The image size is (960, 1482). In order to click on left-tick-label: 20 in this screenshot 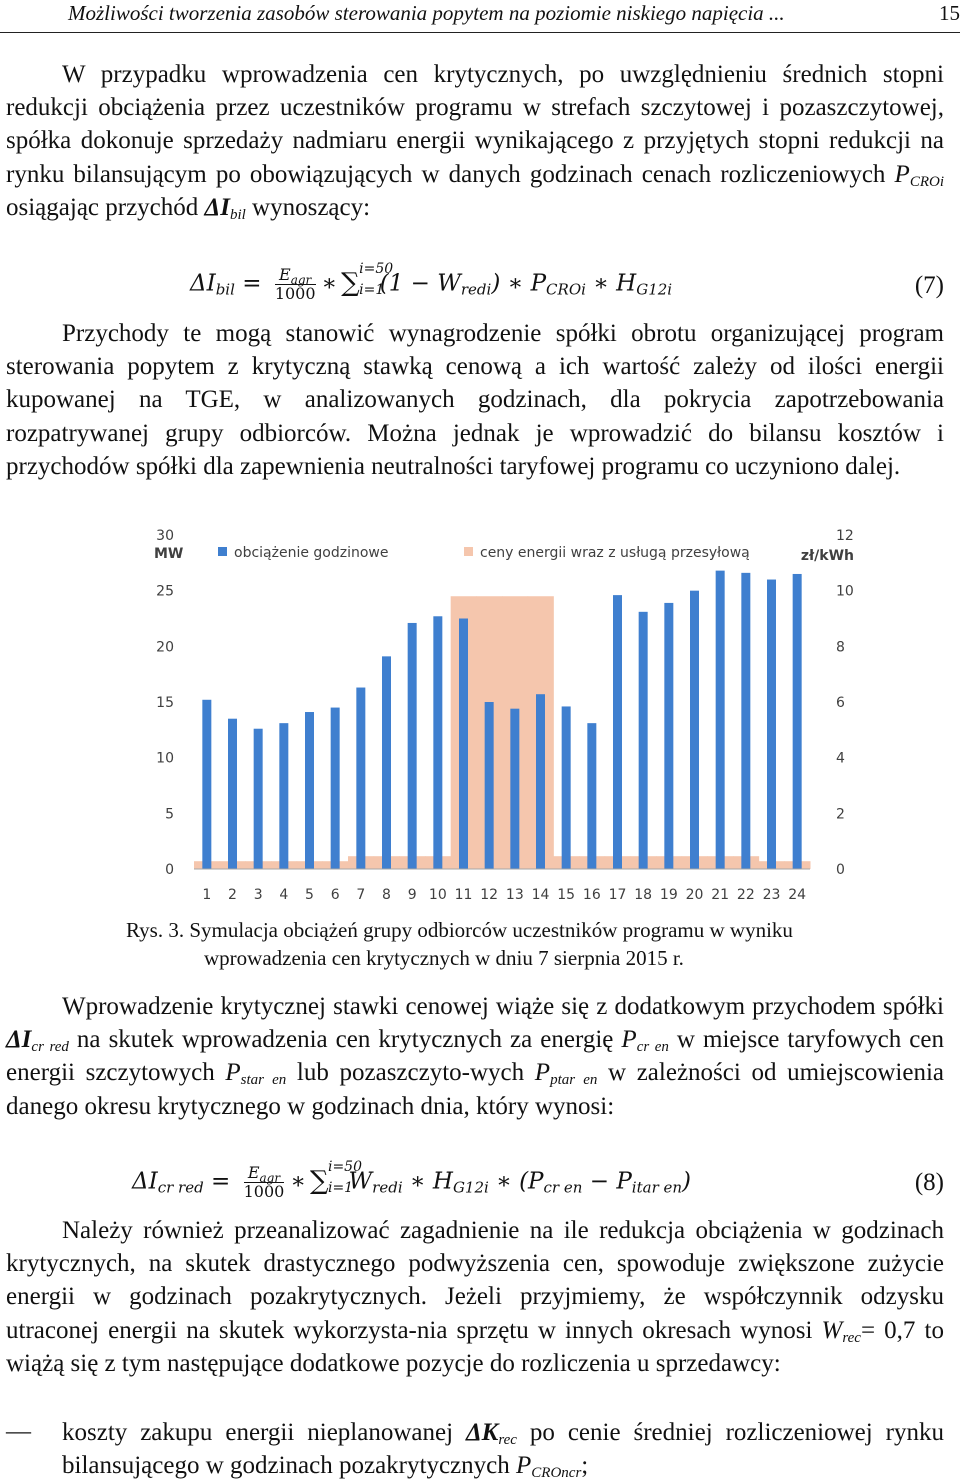, I will do `click(165, 647)`.